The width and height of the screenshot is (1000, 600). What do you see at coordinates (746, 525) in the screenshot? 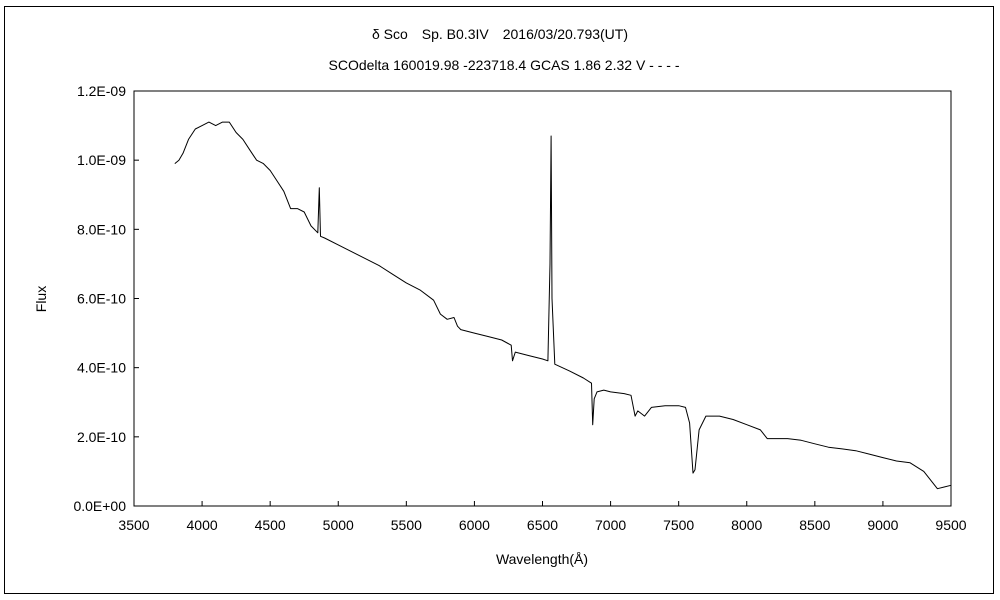
I see `x-tick-label: 8000` at bounding box center [746, 525].